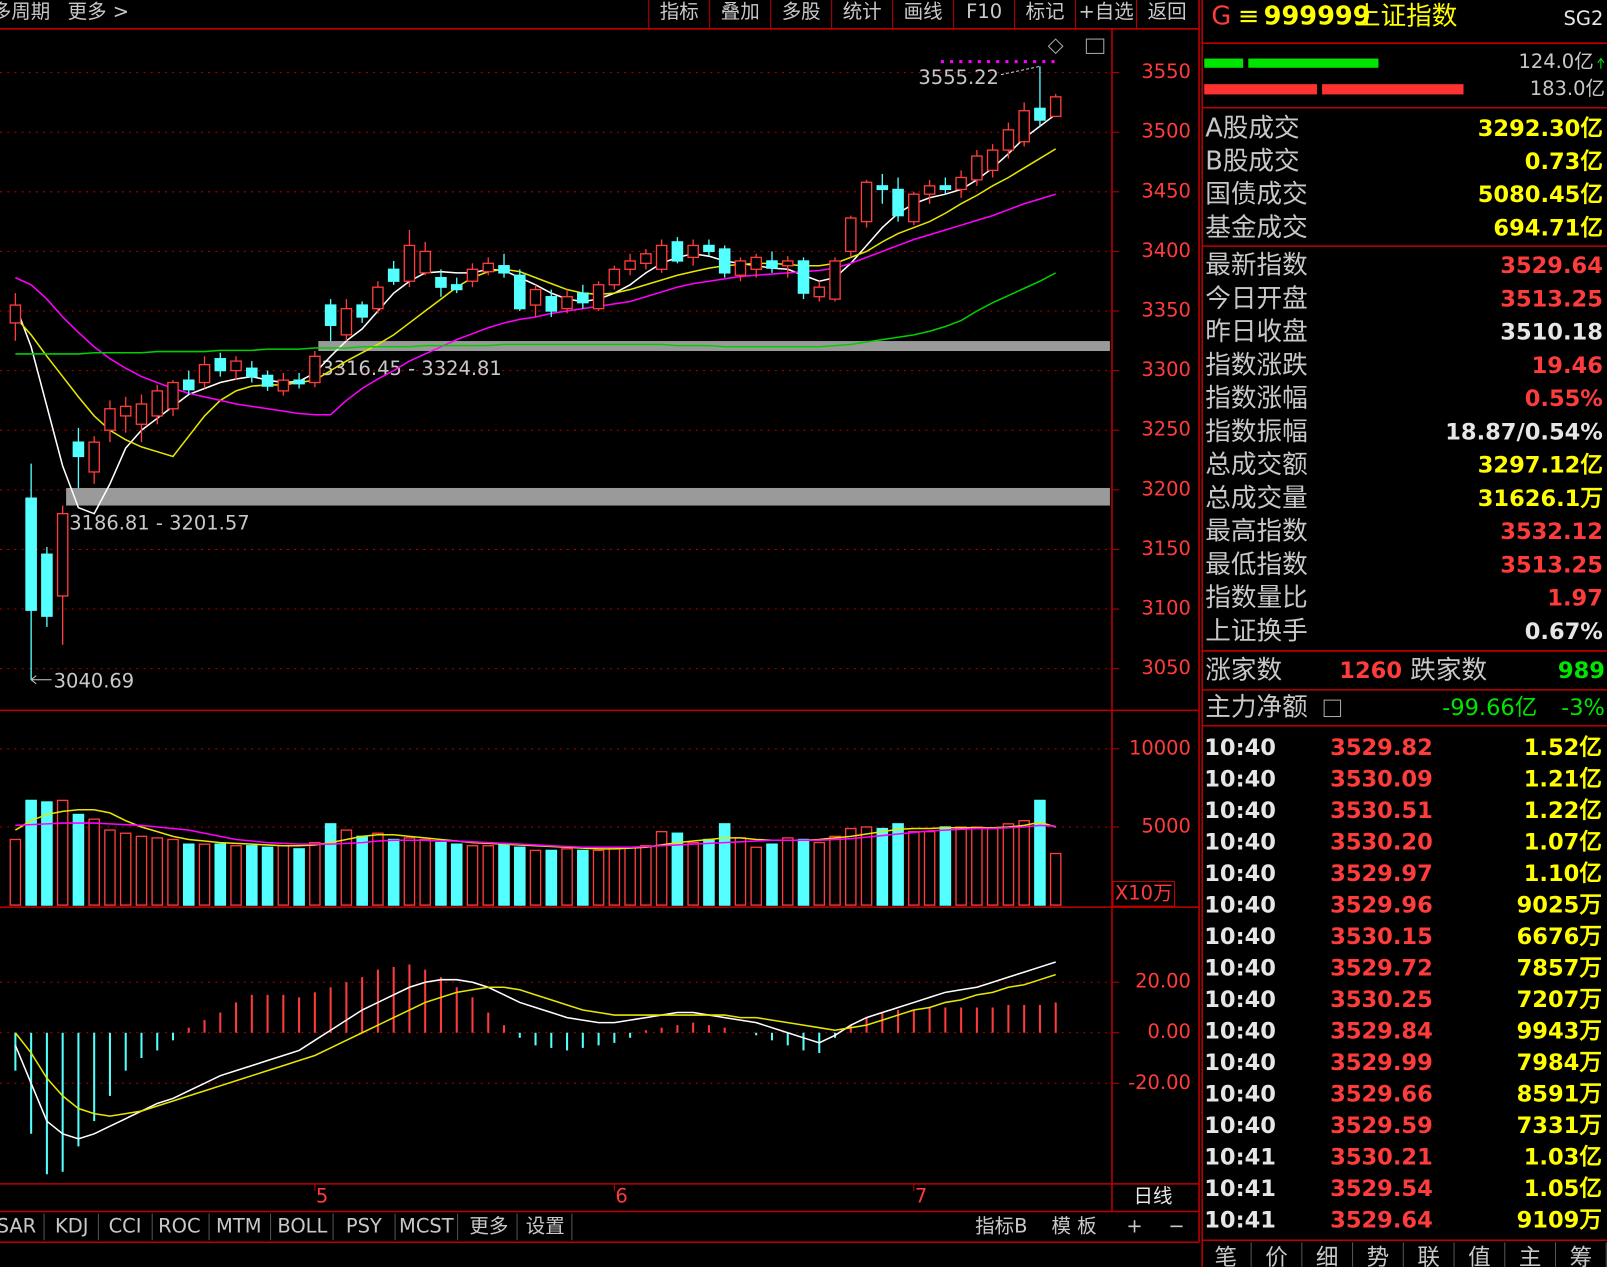 This screenshot has width=1607, height=1267. I want to click on toolbar-button: 多股, so click(801, 11).